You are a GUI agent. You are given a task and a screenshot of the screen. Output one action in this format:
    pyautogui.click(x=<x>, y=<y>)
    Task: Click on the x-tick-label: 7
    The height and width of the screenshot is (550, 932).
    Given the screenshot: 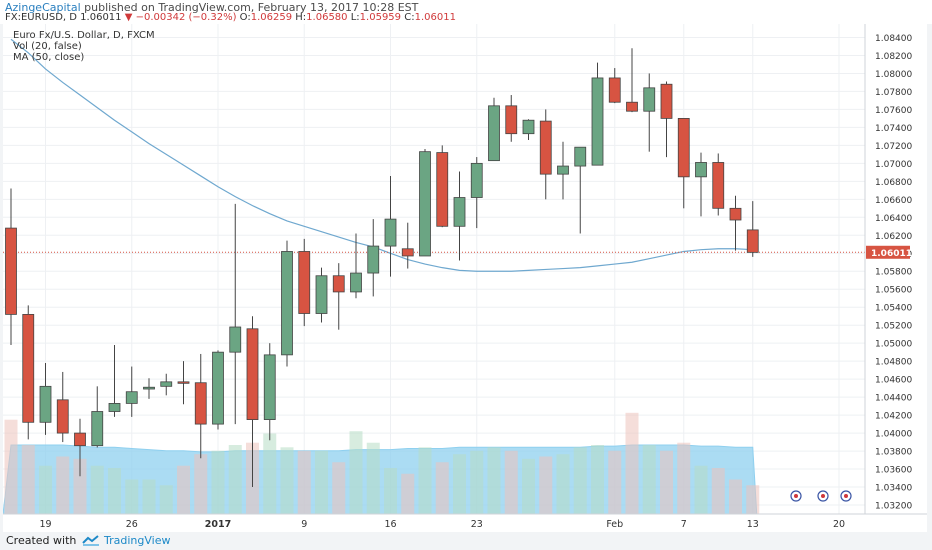 What is the action you would take?
    pyautogui.click(x=684, y=524)
    